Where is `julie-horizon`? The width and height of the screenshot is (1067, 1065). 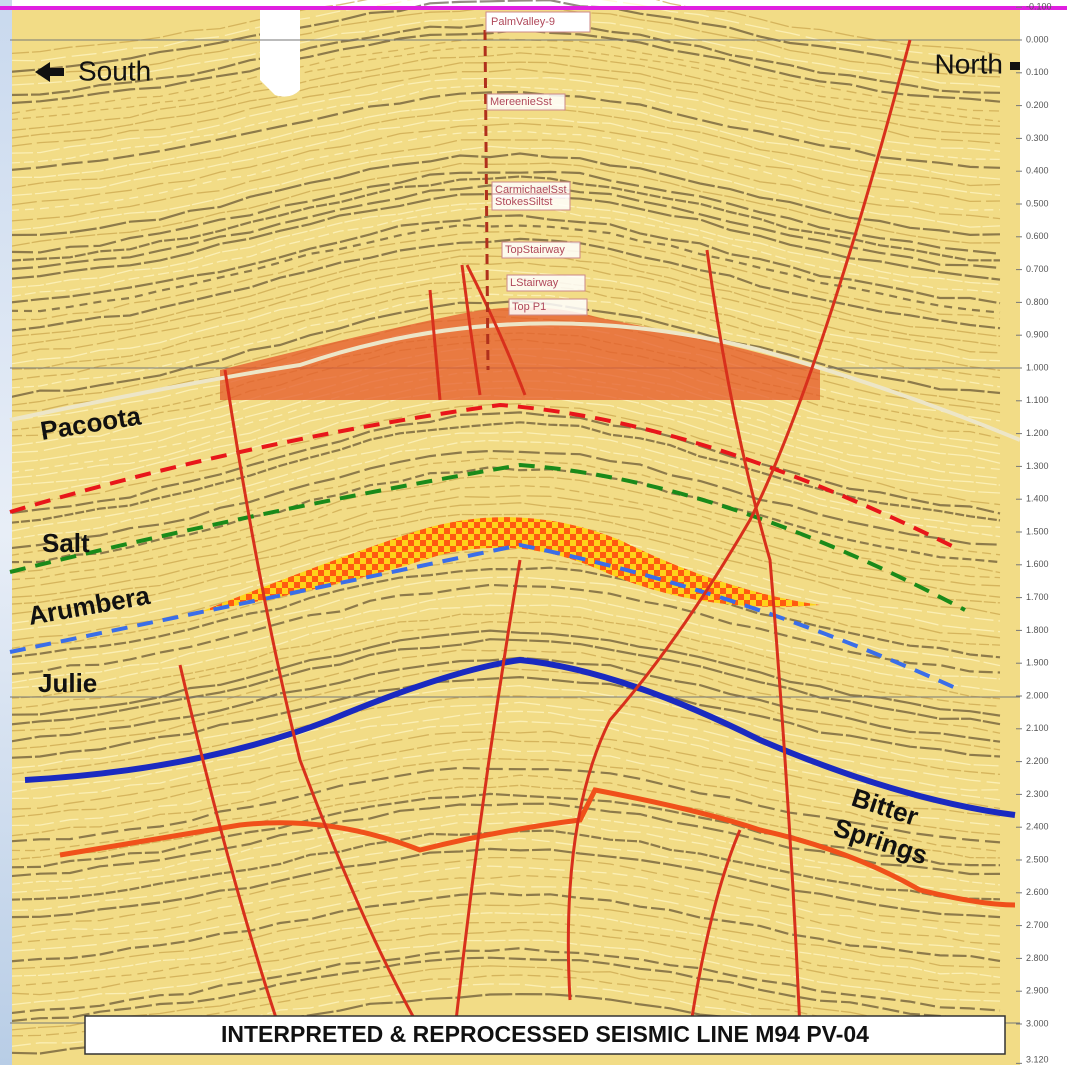 julie-horizon is located at coordinates (520, 737).